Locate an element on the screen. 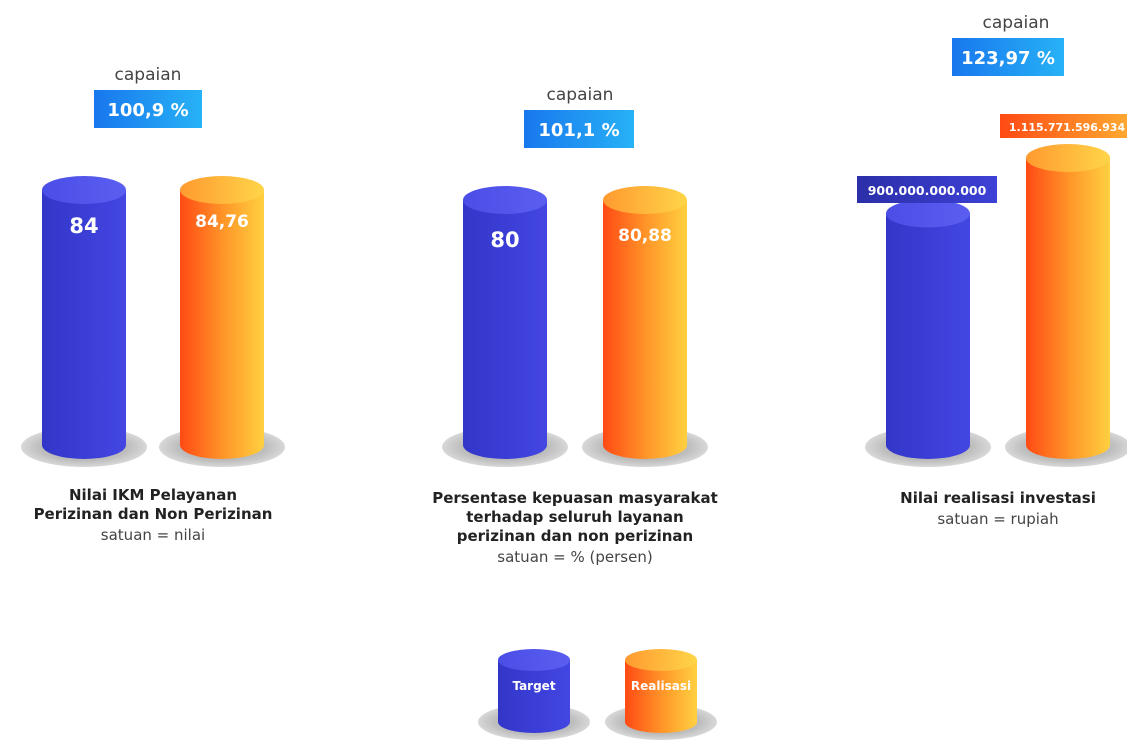 The image size is (1127, 742). capaian-value-1: 100,9 % is located at coordinates (147, 110).